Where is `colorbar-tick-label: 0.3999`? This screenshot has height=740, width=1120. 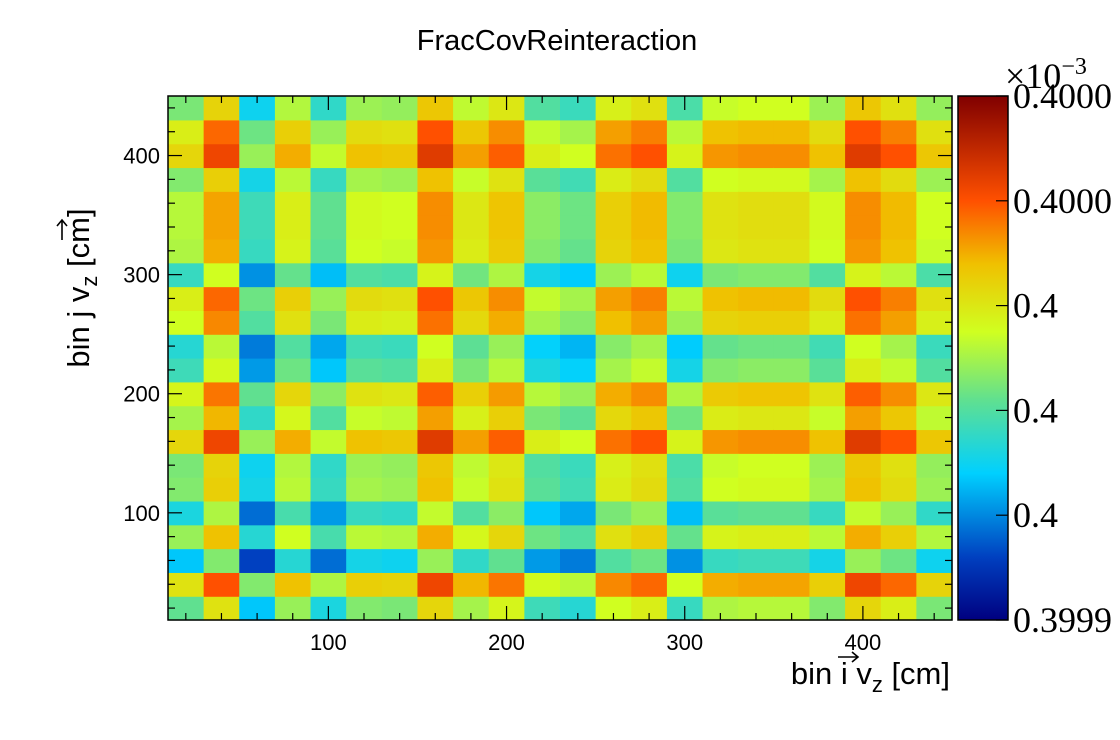 colorbar-tick-label: 0.3999 is located at coordinates (1062, 620).